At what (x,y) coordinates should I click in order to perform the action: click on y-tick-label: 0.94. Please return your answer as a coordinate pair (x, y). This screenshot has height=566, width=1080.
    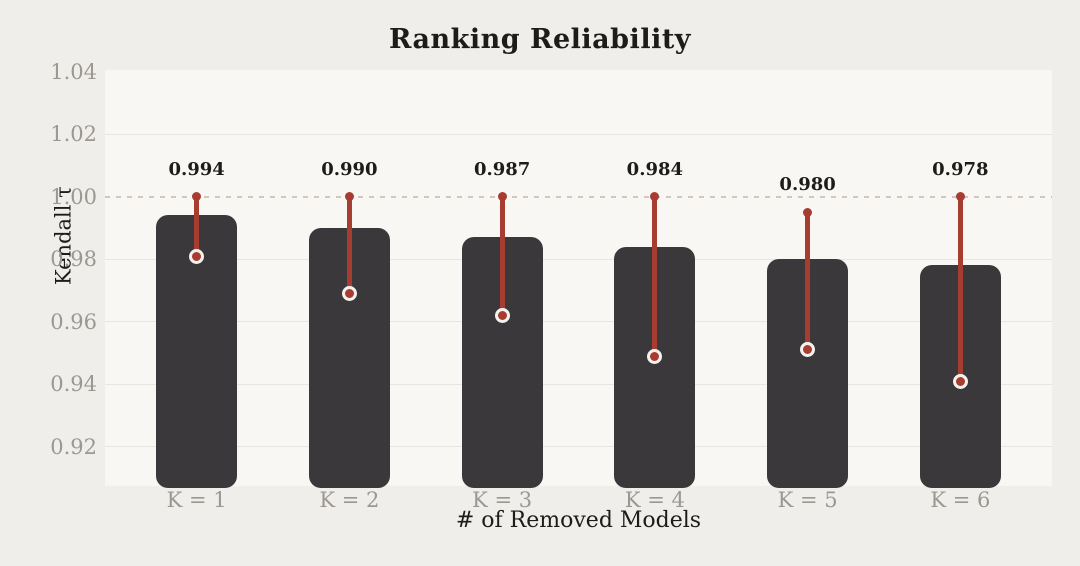
    Looking at the image, I should click on (73, 384).